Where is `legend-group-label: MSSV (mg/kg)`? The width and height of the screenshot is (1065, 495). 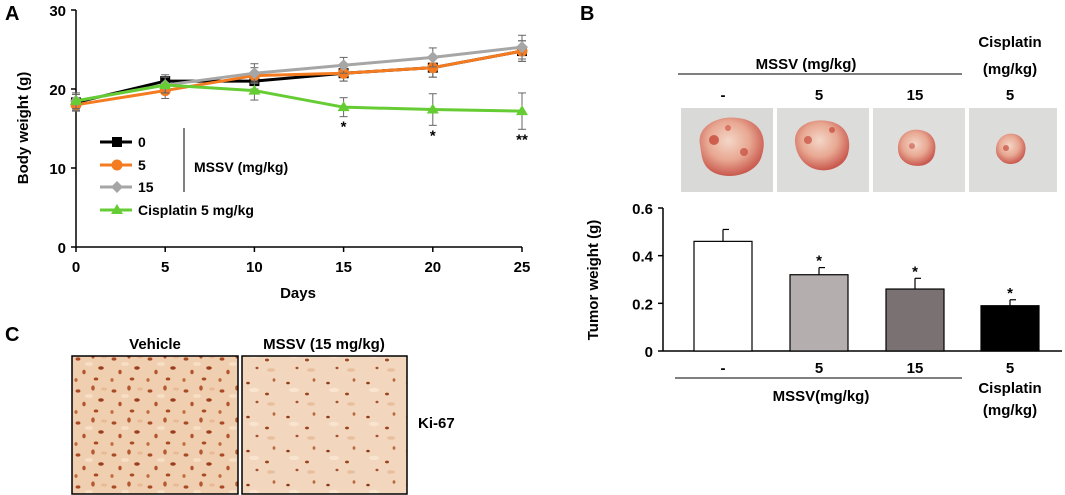
legend-group-label: MSSV (mg/kg) is located at coordinates (241, 167).